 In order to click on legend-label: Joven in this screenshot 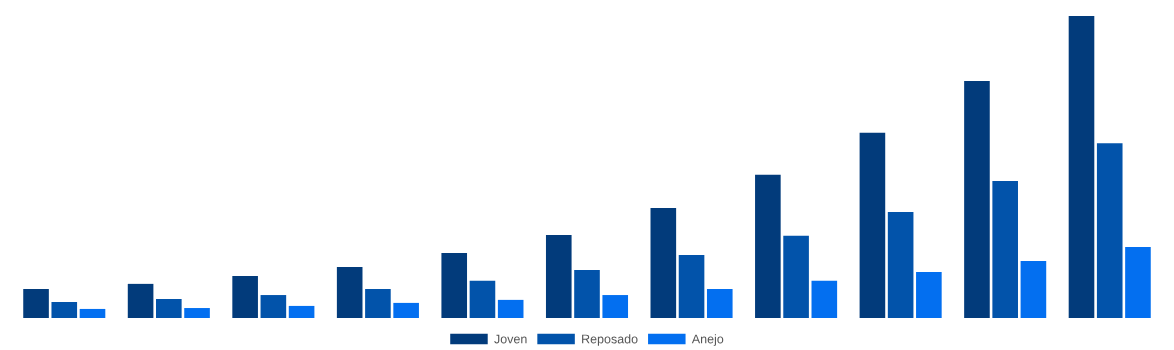, I will do `click(510, 339)`.